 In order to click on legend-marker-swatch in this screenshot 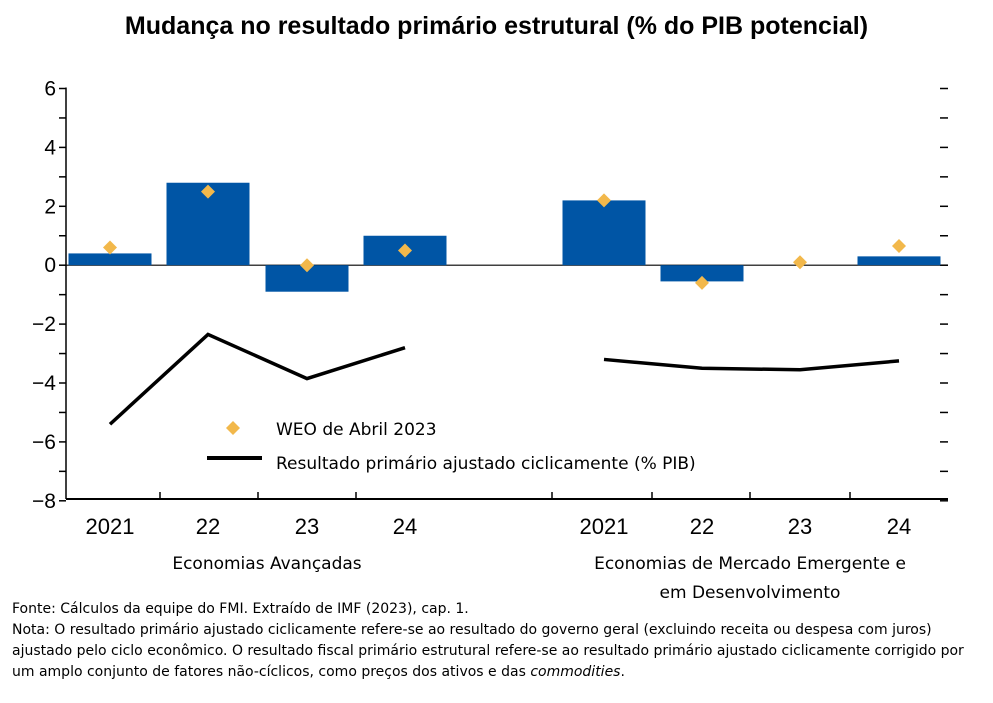, I will do `click(233, 428)`.